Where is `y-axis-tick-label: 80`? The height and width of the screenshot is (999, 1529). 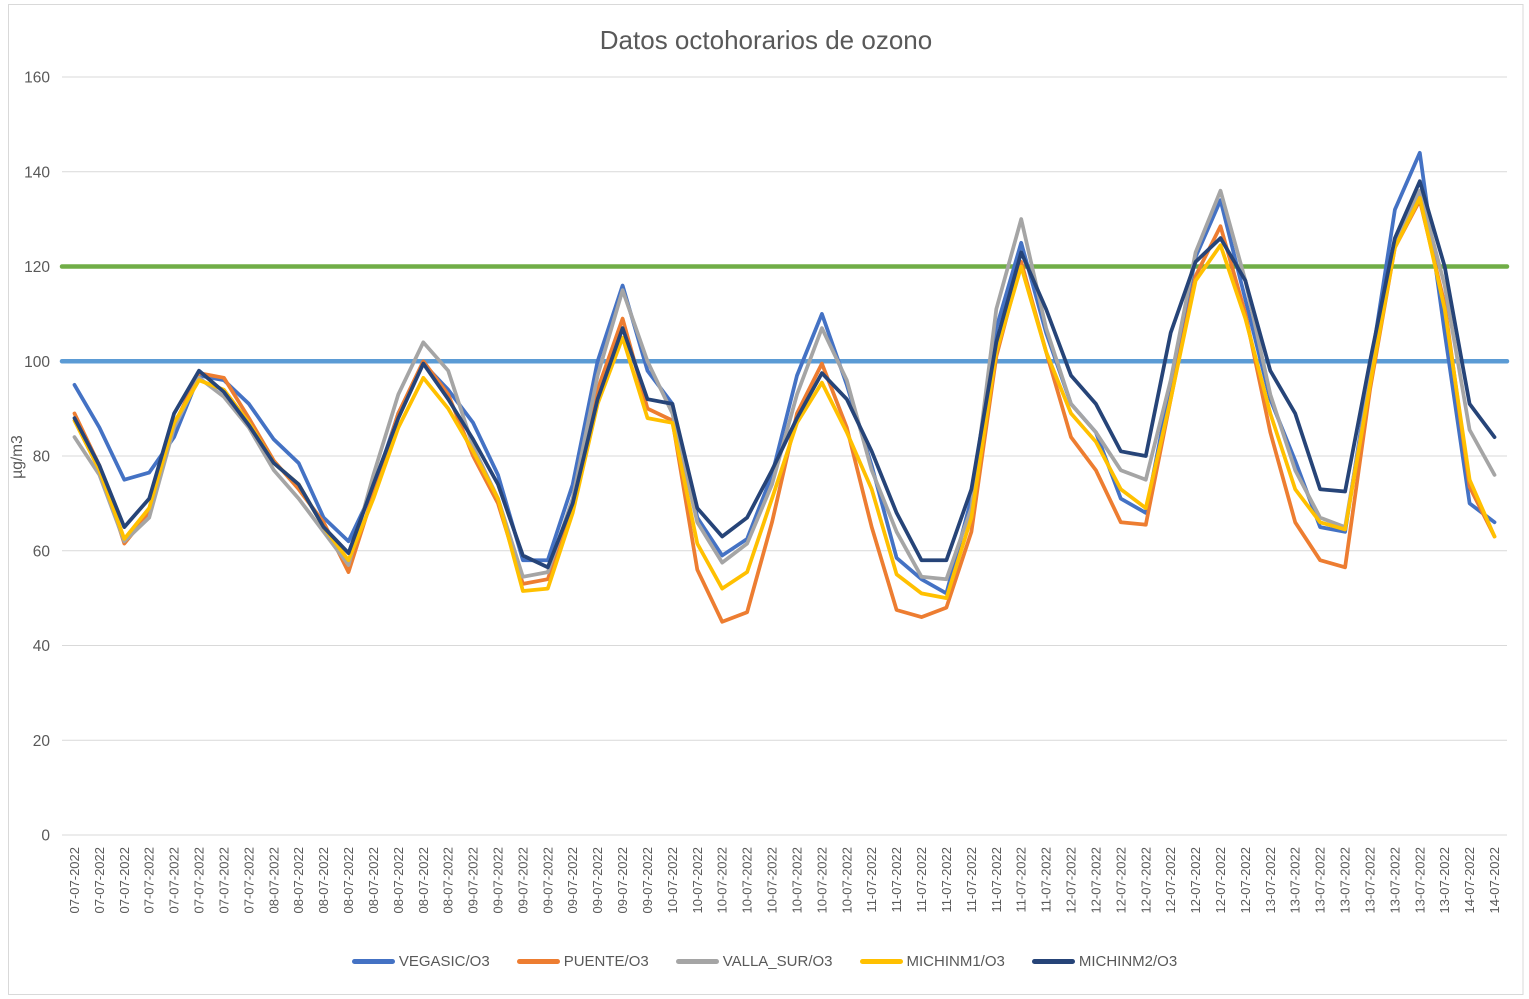
y-axis-tick-label: 80 is located at coordinates (42, 457).